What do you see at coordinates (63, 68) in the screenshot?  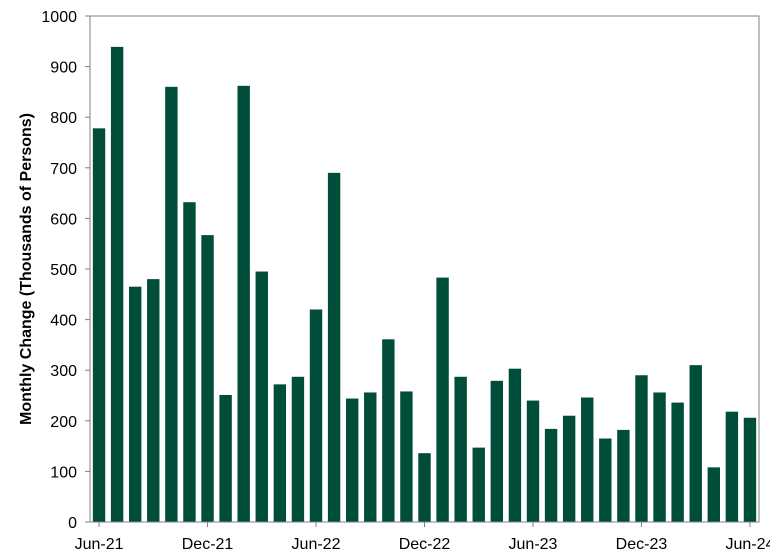 I see `y-tick-label: 900` at bounding box center [63, 68].